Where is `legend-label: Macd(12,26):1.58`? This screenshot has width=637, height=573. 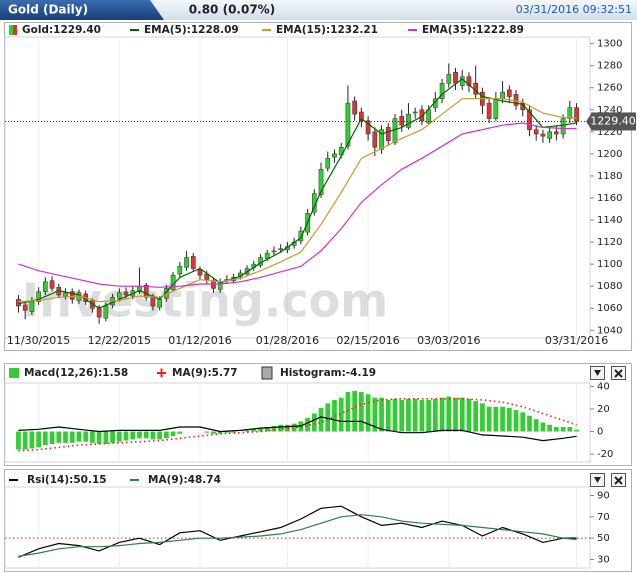 legend-label: Macd(12,26):1.58 is located at coordinates (76, 373).